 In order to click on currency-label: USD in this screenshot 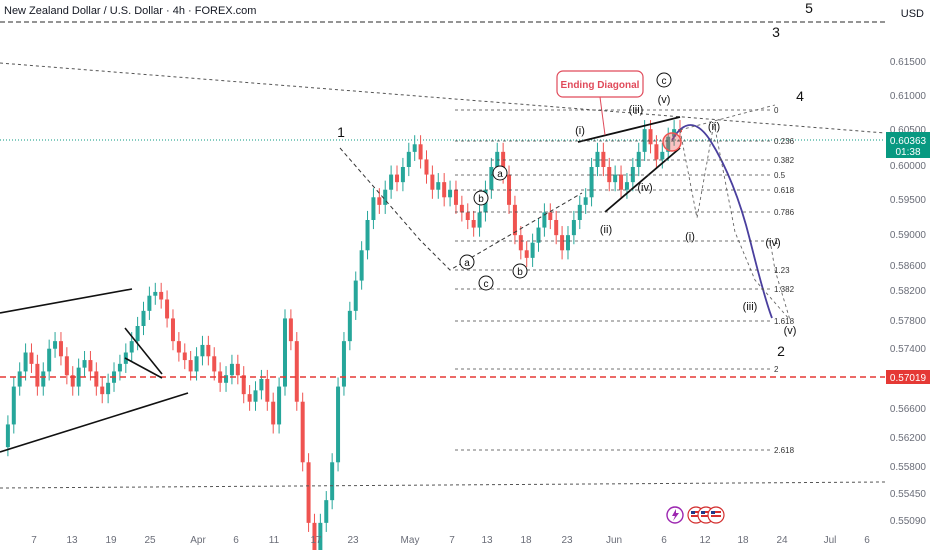, I will do `click(912, 14)`.